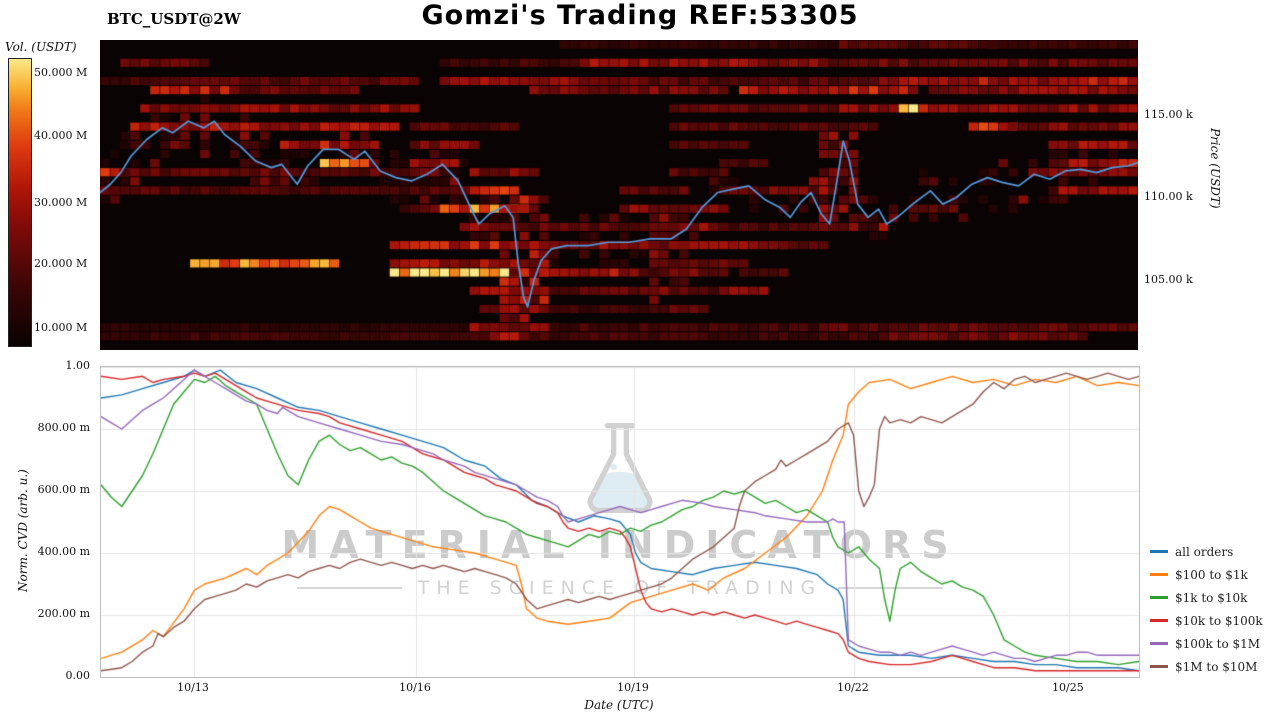 Image resolution: width=1280 pixels, height=720 pixels. What do you see at coordinates (193, 687) in the screenshot?
I see `cvd-x-tick: 10/13` at bounding box center [193, 687].